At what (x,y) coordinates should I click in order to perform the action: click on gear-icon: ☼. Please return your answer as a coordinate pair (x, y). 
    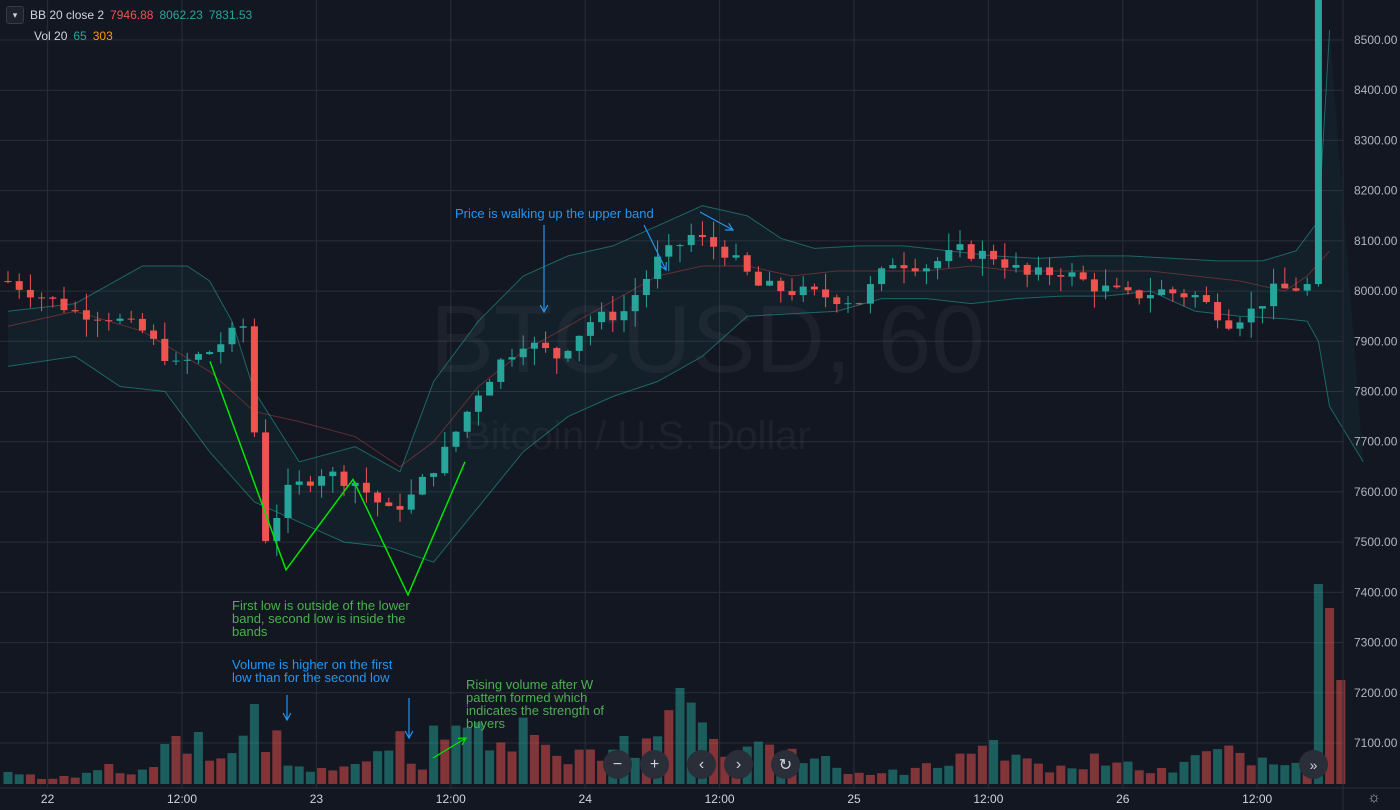
    Looking at the image, I should click on (1374, 797).